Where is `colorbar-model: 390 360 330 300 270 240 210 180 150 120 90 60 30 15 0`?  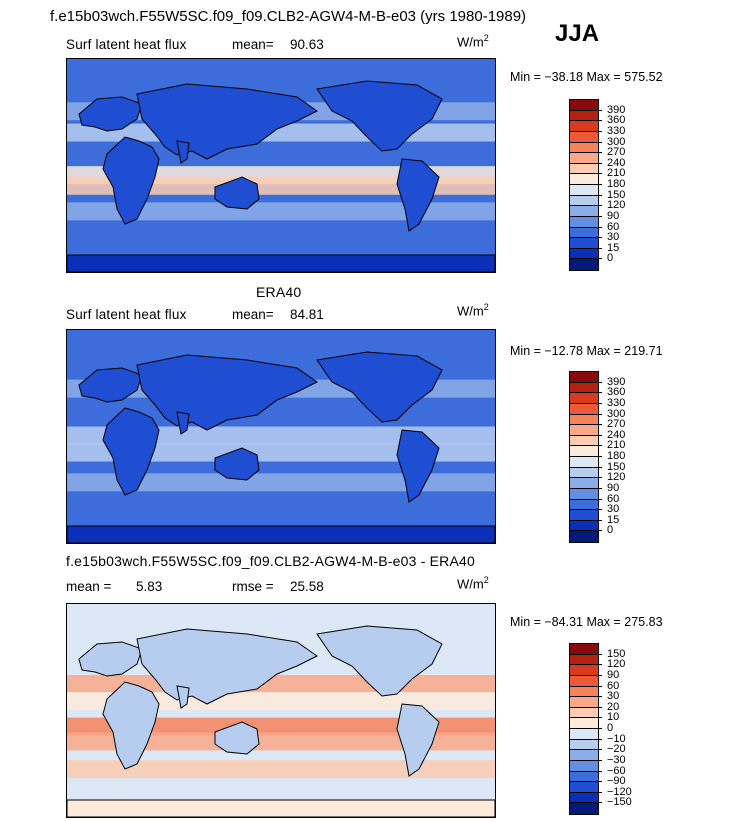
colorbar-model: 390 360 330 300 270 240 210 180 150 120 90 60 30 15 0 is located at coordinates (609, 185).